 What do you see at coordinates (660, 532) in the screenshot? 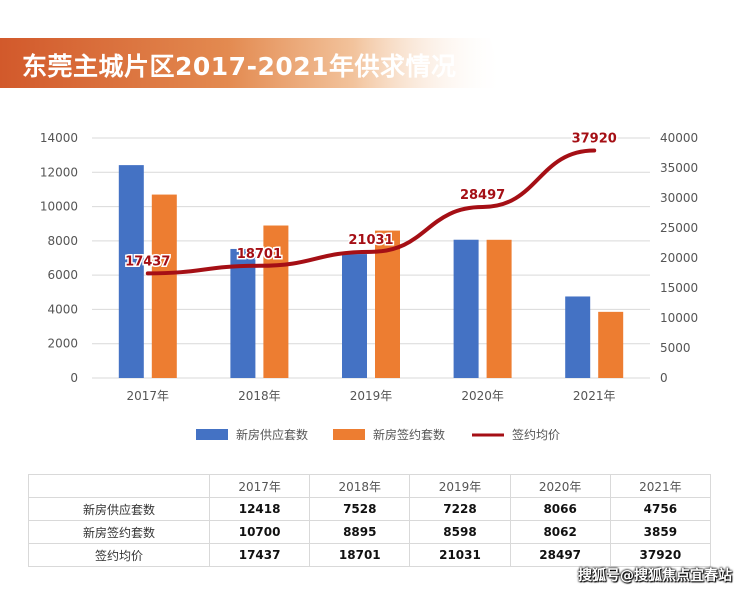
I see `table-cell: 3859` at bounding box center [660, 532].